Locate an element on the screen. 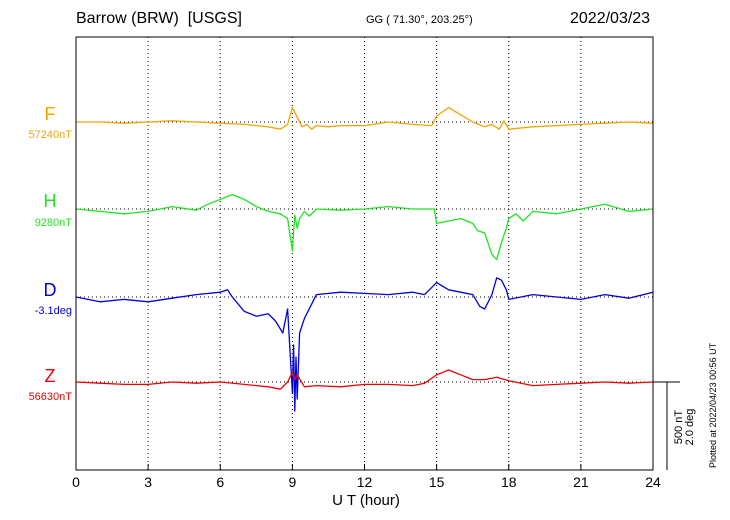  scale-bar: 500 nT 2.0 deg is located at coordinates (674, 425).